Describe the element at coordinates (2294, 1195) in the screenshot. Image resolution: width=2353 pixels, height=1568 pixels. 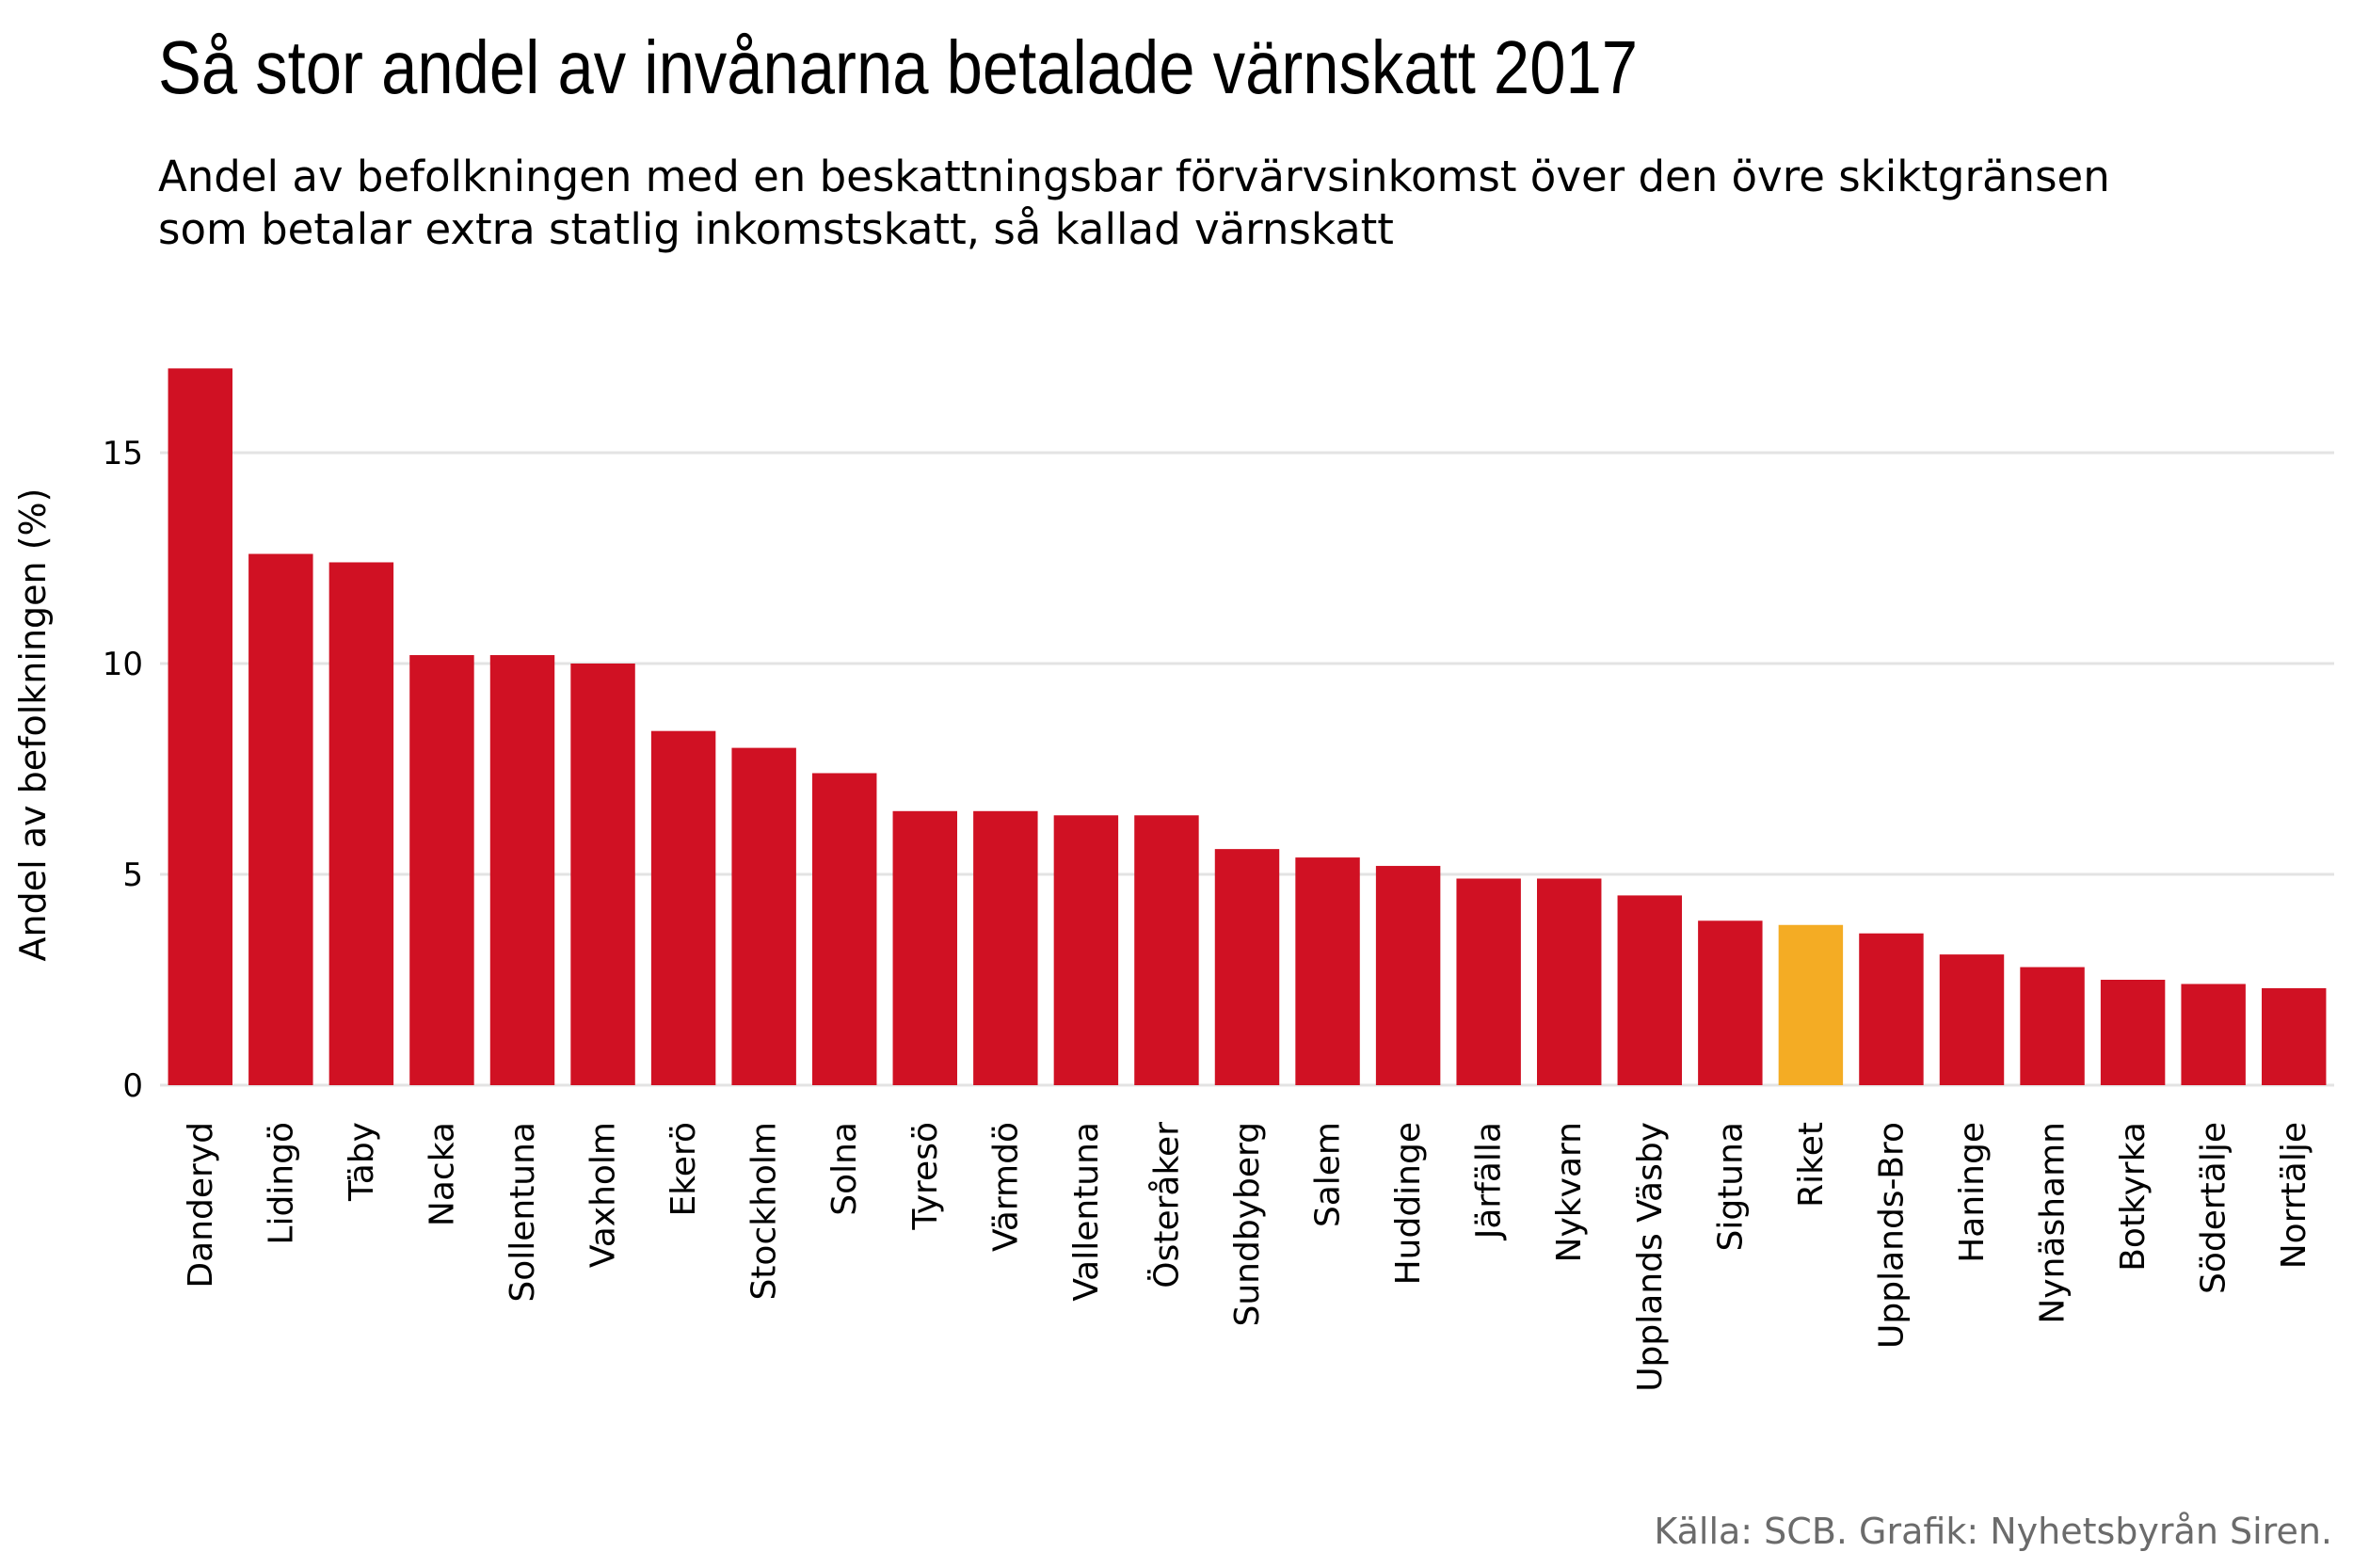
I see `x-tick-label: Norrtälje` at that location.